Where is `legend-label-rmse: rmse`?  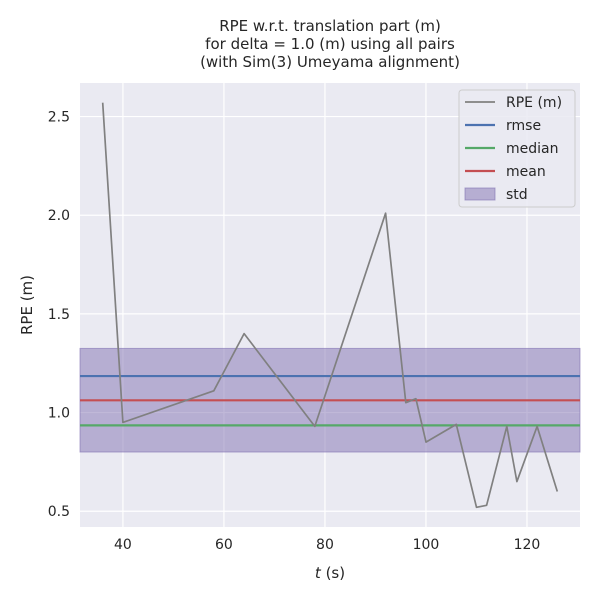 legend-label-rmse: rmse is located at coordinates (523, 126).